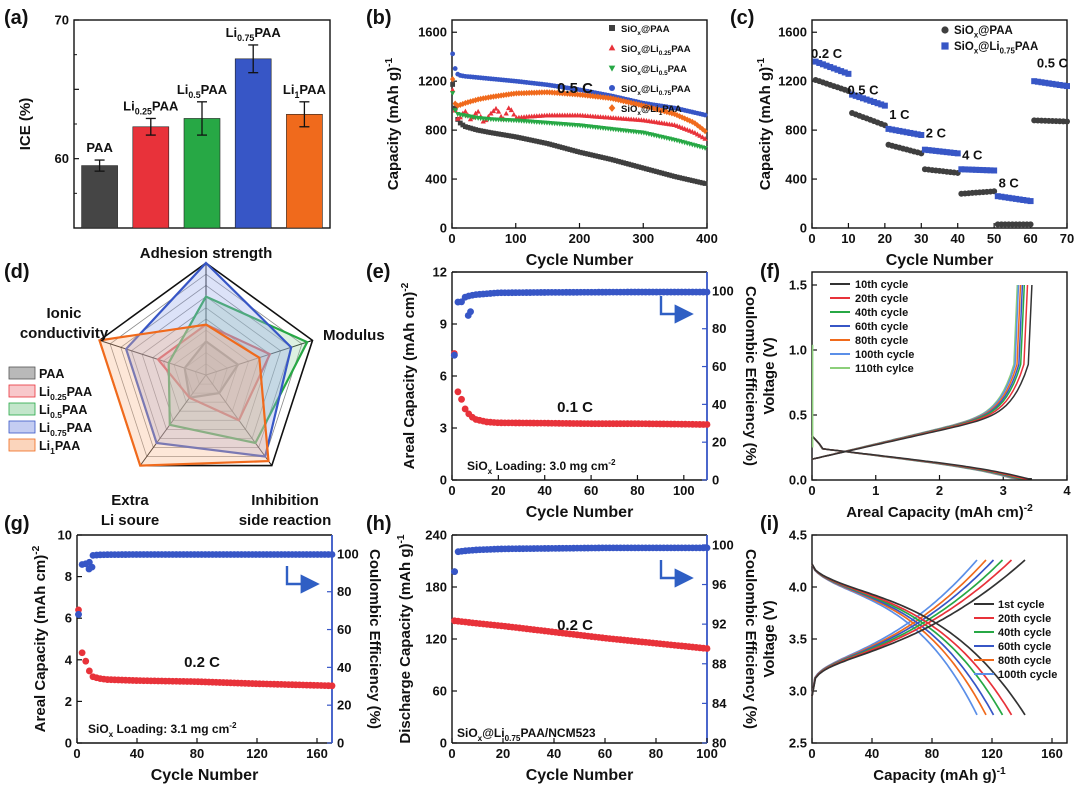 The width and height of the screenshot is (1080, 787). Describe the element at coordinates (304, 171) in the screenshot. I see `bar` at that location.